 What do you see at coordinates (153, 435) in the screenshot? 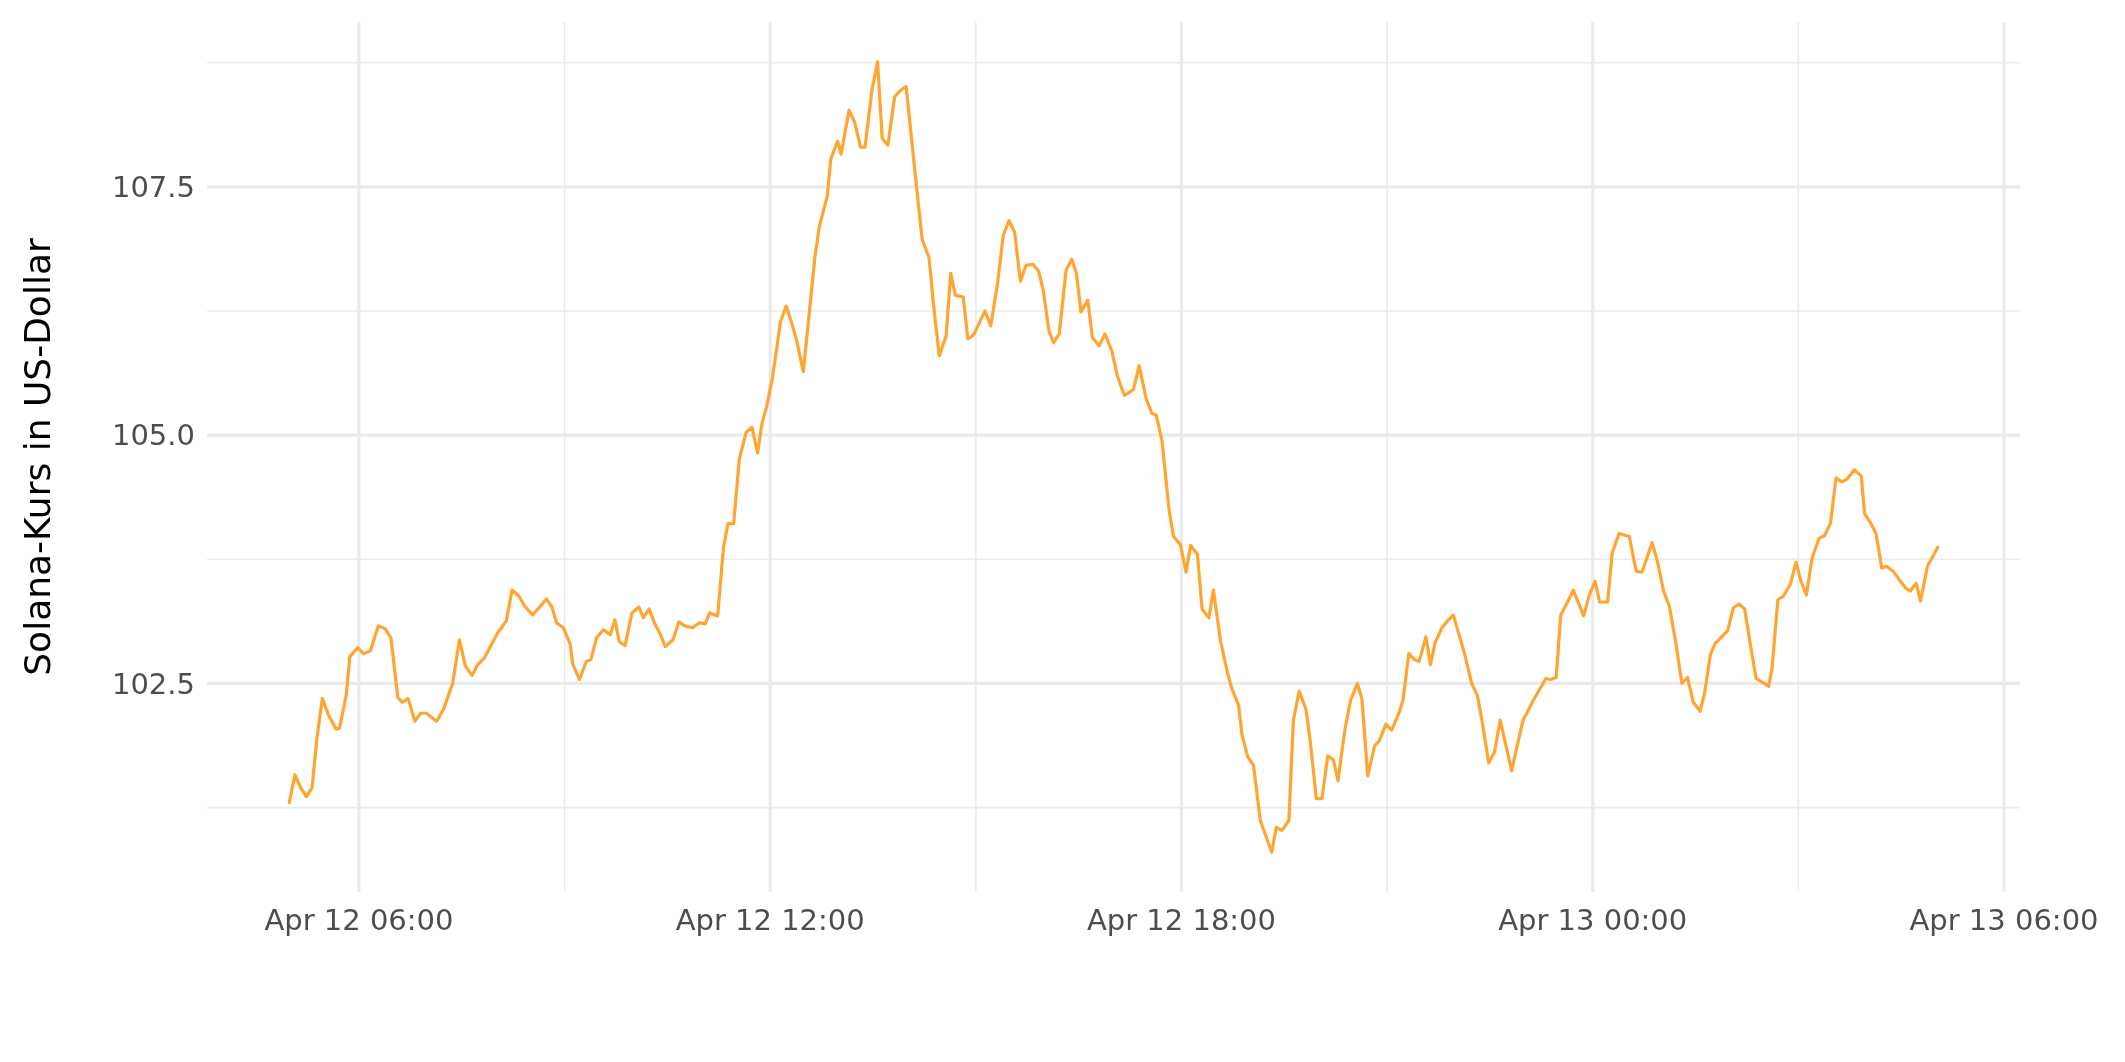
I see `y-tick-label: 105.0` at bounding box center [153, 435].